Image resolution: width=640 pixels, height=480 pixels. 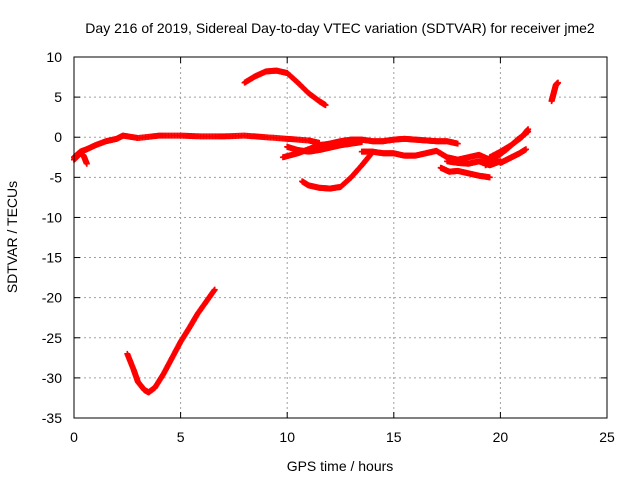 What do you see at coordinates (394, 437) in the screenshot?
I see `x-tick-label: 15` at bounding box center [394, 437].